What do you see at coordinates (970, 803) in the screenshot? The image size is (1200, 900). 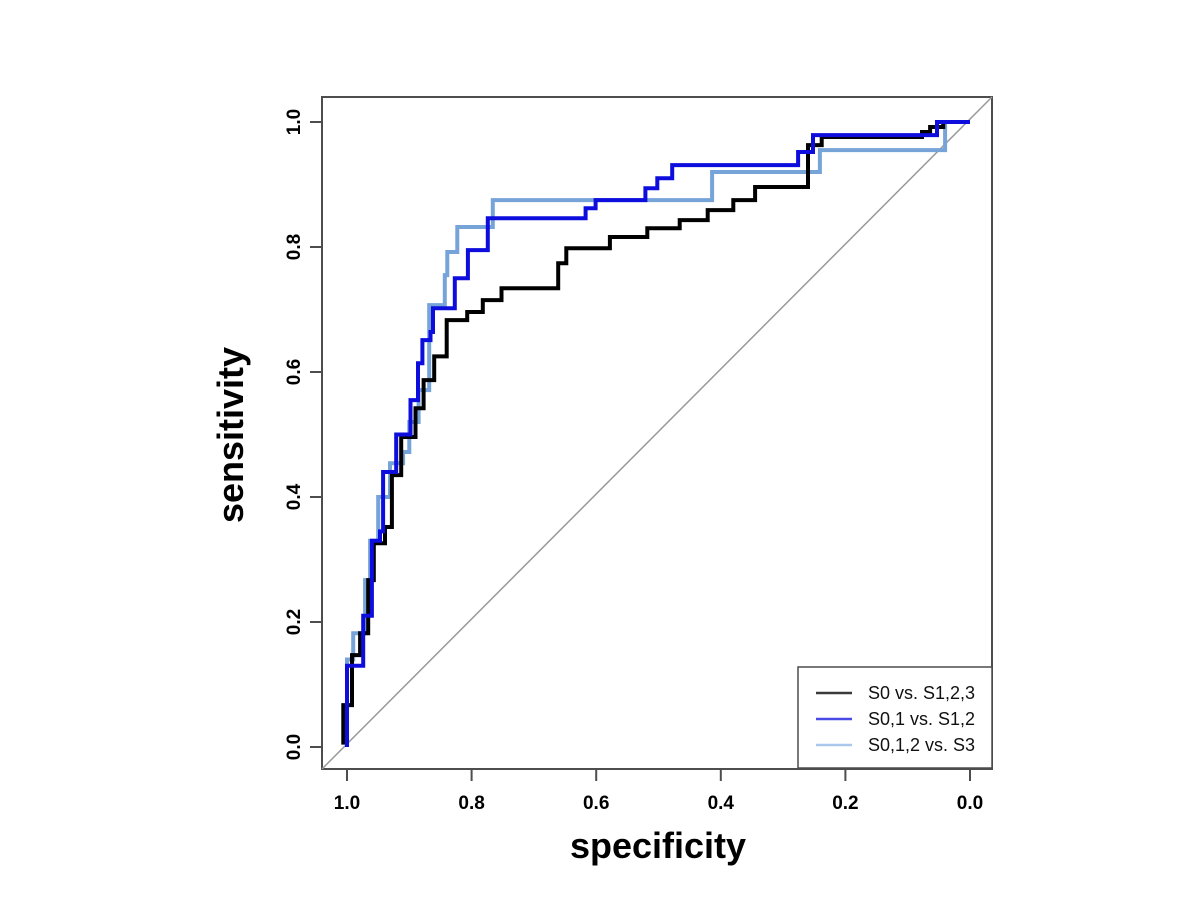 I see `x-tick-label: 0.0` at bounding box center [970, 803].